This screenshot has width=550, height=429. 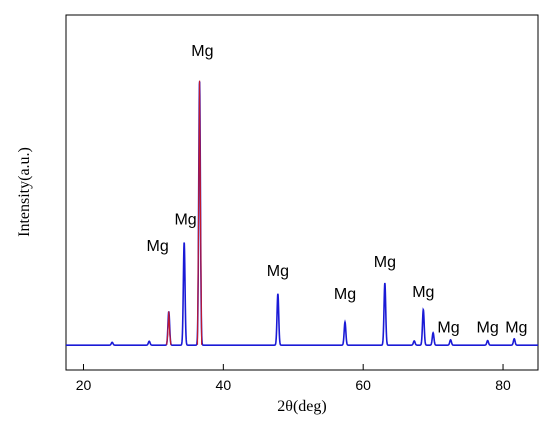 I want to click on x-axis-ticks: 20 40 60 80, so click(x=293, y=378).